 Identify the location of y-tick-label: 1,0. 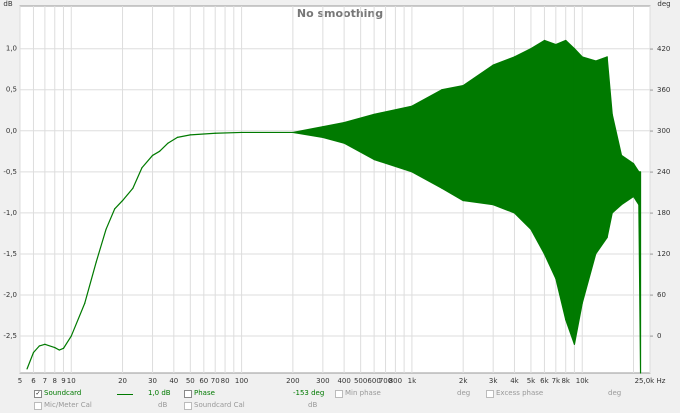
(11, 49).